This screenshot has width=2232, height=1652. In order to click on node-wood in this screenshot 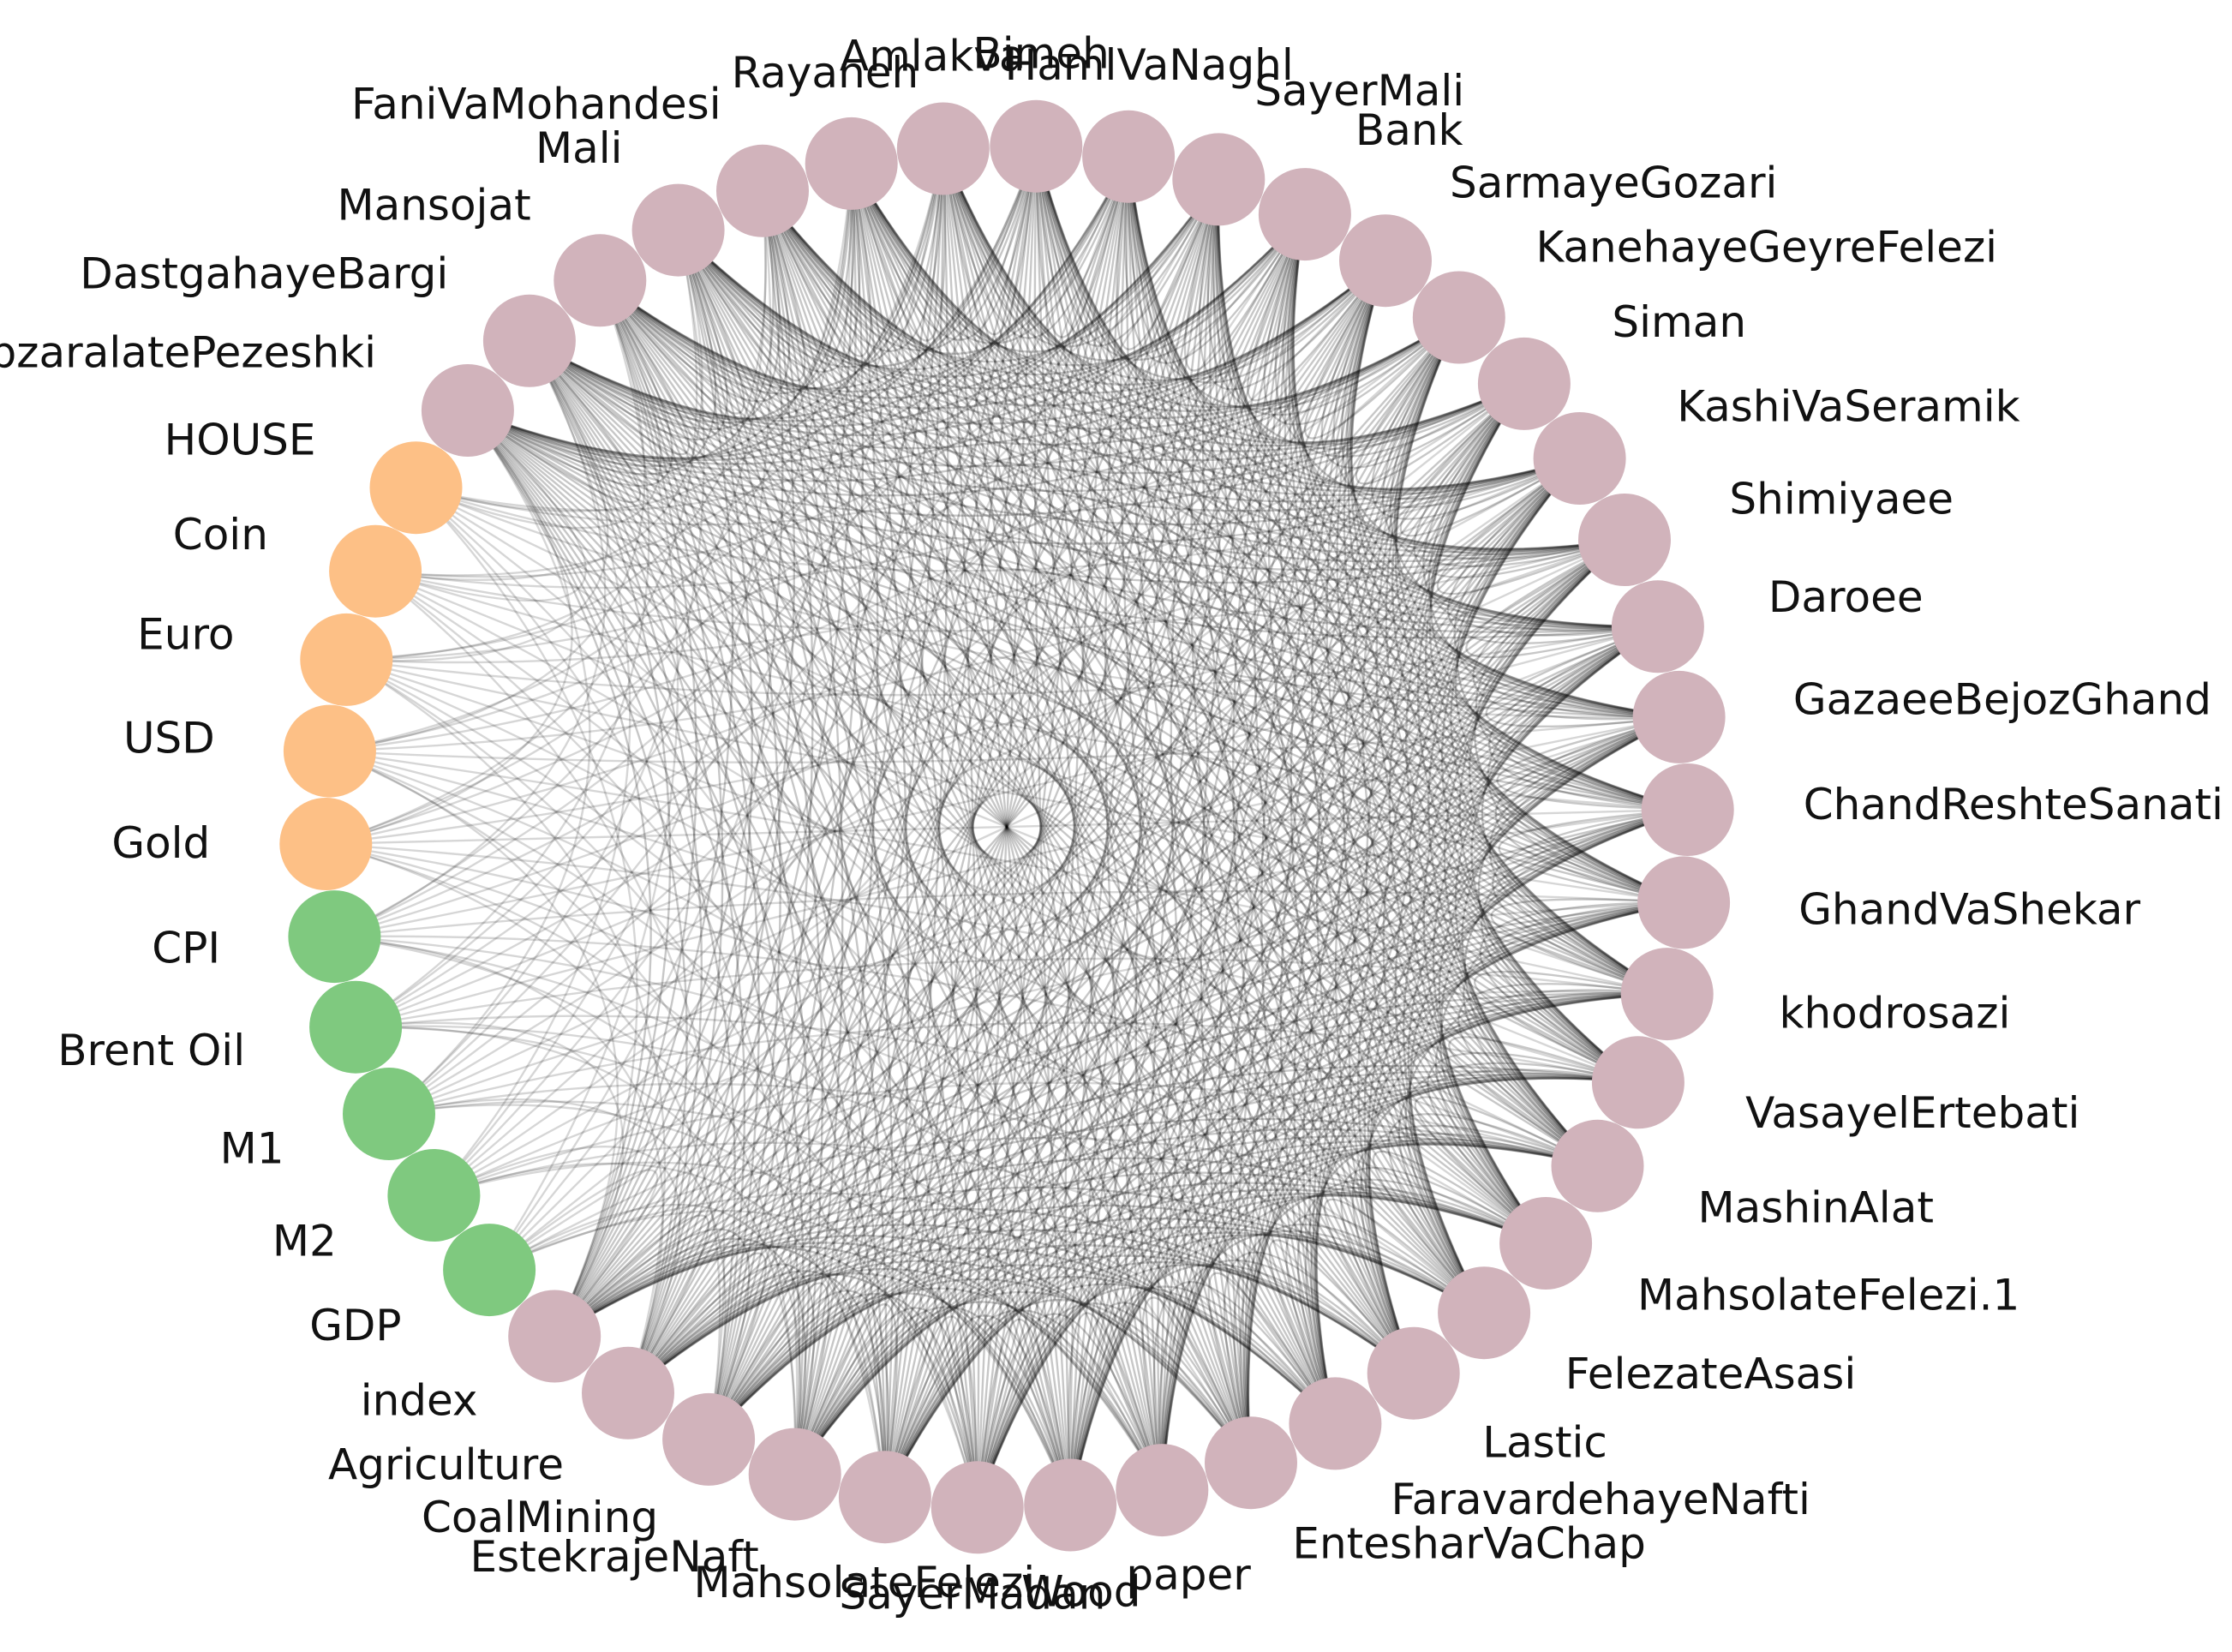, I will do `click(1070, 1505)`.